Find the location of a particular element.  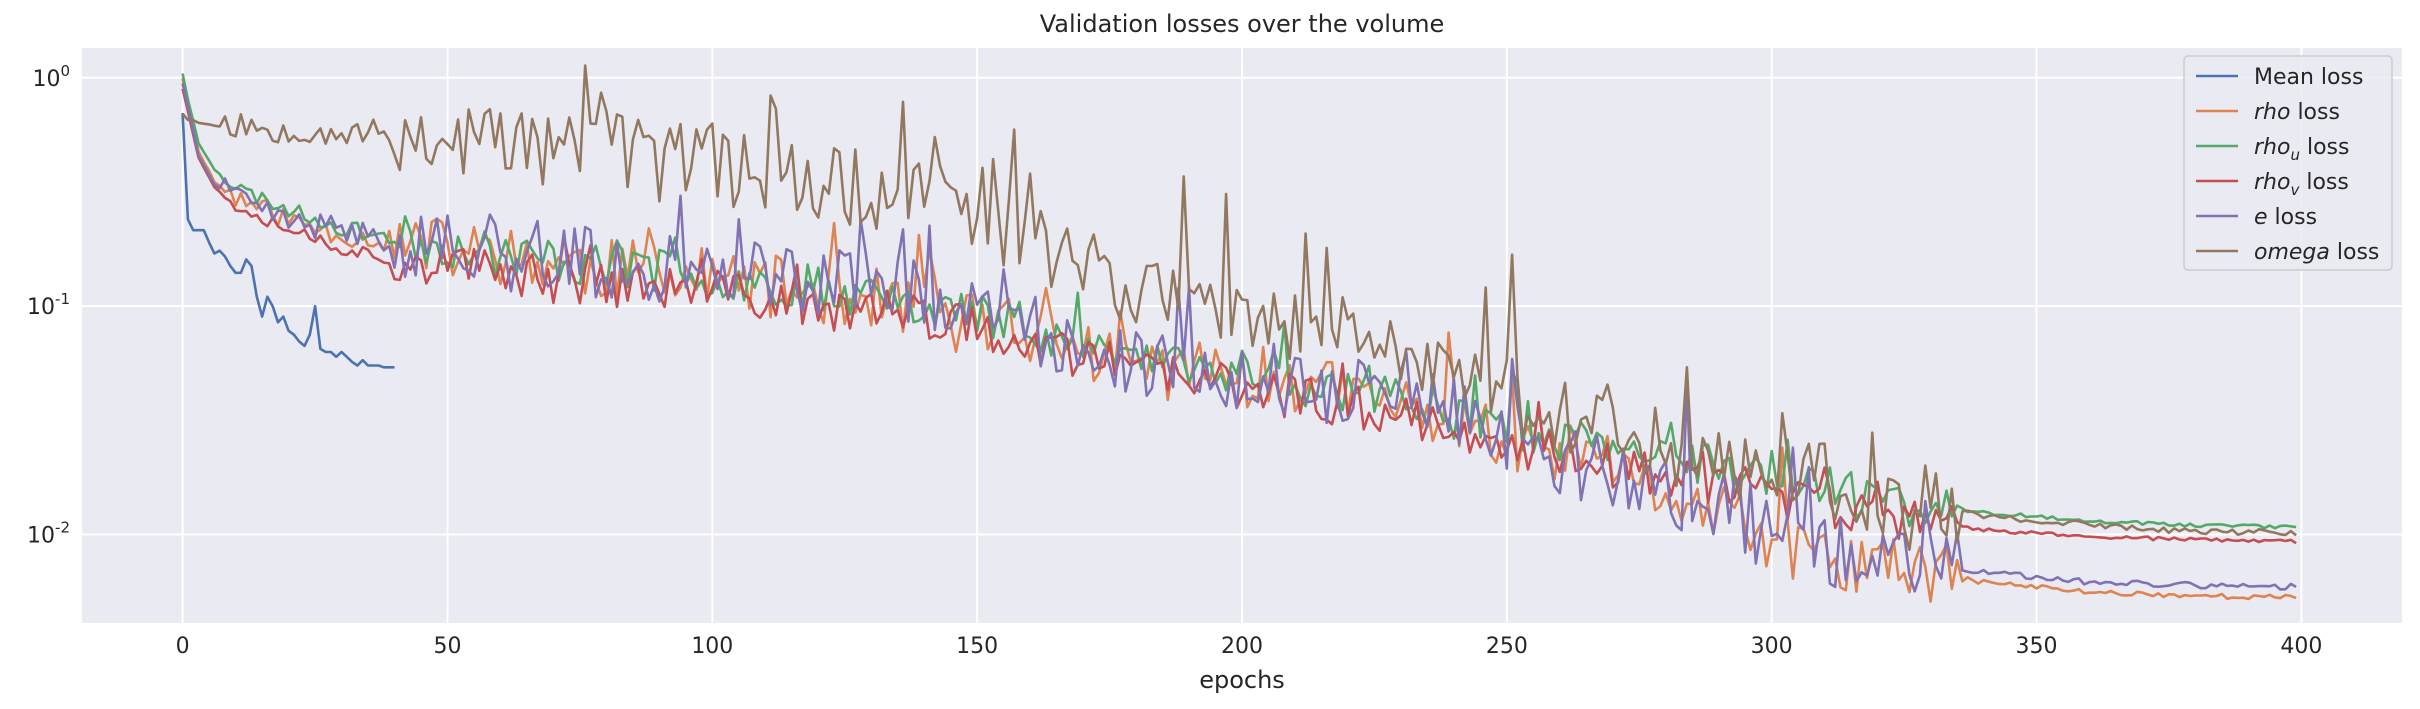

x-tick-labels: 0 50 100 150 200 250 300 350 400 is located at coordinates (1249, 646).